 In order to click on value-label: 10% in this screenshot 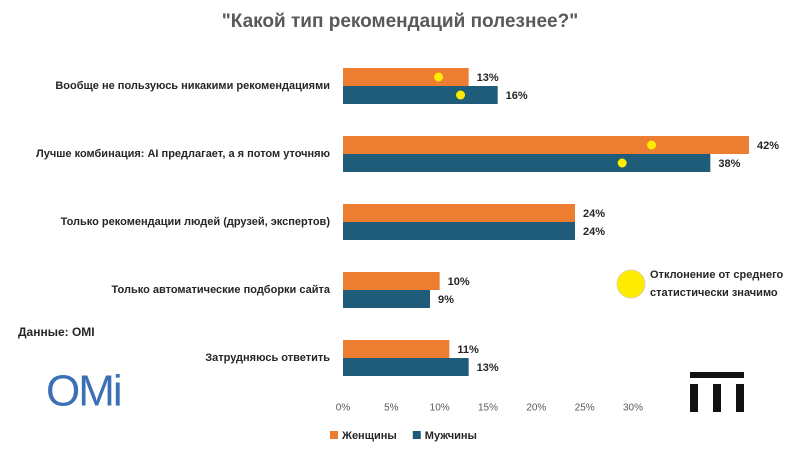, I will do `click(459, 282)`.